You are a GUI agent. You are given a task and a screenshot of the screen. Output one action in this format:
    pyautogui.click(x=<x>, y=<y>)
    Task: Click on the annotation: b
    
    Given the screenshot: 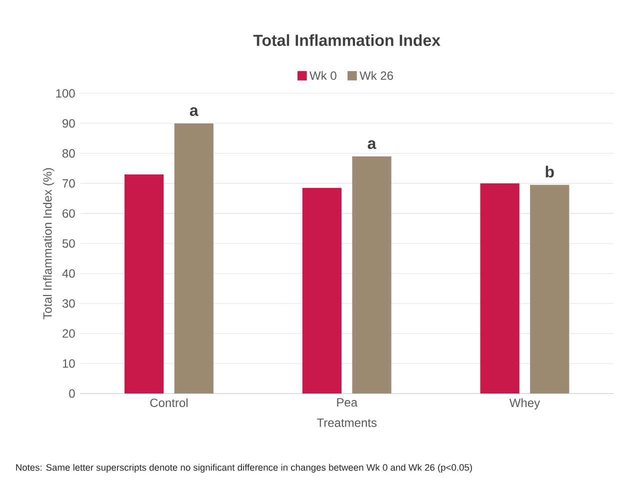 What is the action you would take?
    pyautogui.click(x=550, y=172)
    